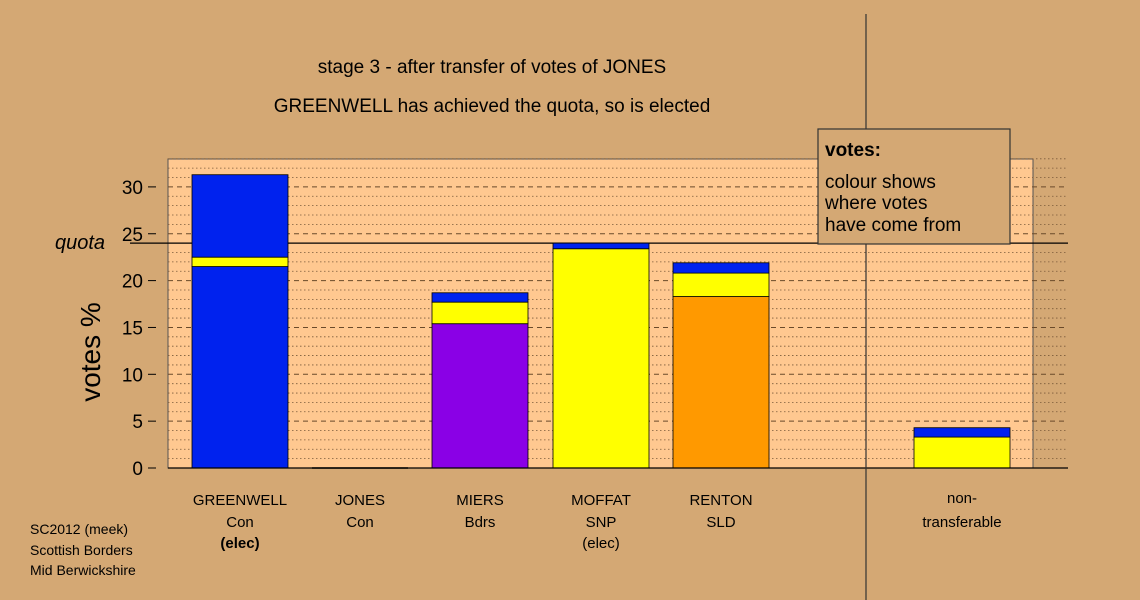  What do you see at coordinates (360, 500) in the screenshot?
I see `x-label-jones-name: JONES` at bounding box center [360, 500].